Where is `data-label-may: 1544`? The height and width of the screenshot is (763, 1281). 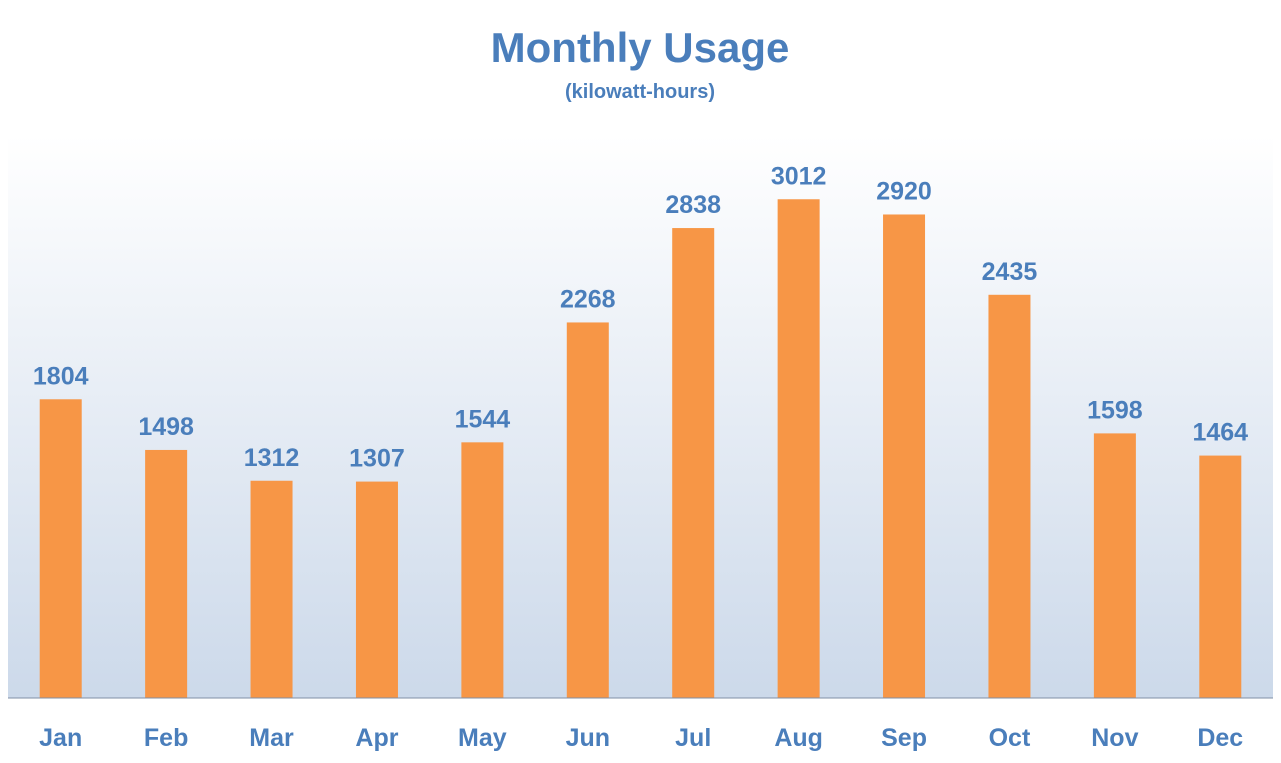
data-label-may: 1544 is located at coordinates (483, 419).